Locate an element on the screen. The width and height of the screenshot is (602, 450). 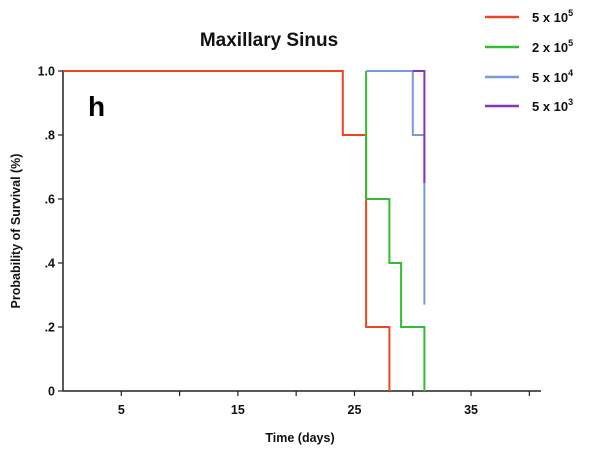
legend-label-exponent: 3 is located at coordinates (570, 102).